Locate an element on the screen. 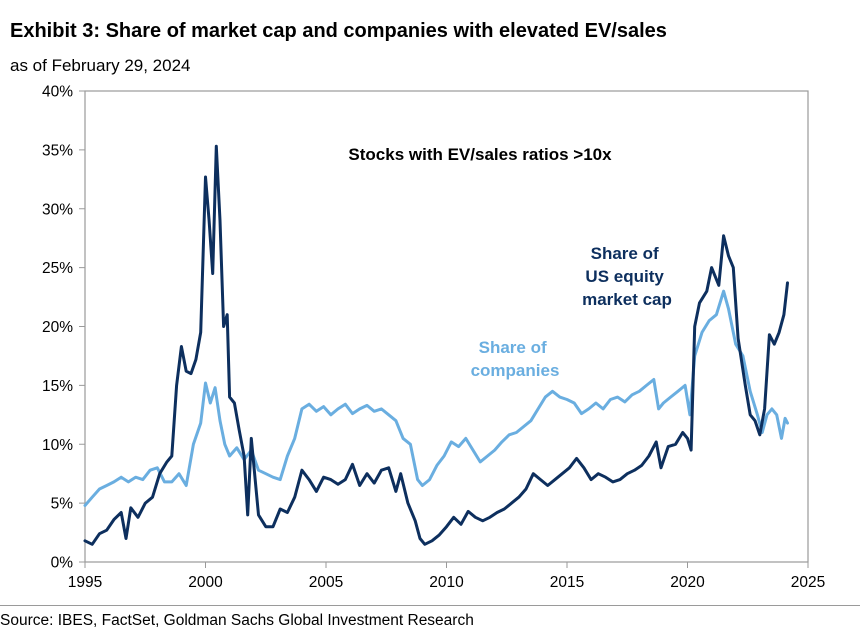 Image resolution: width=860 pixels, height=641 pixels. series-label-market-cap-line-2: US equity is located at coordinates (624, 276).